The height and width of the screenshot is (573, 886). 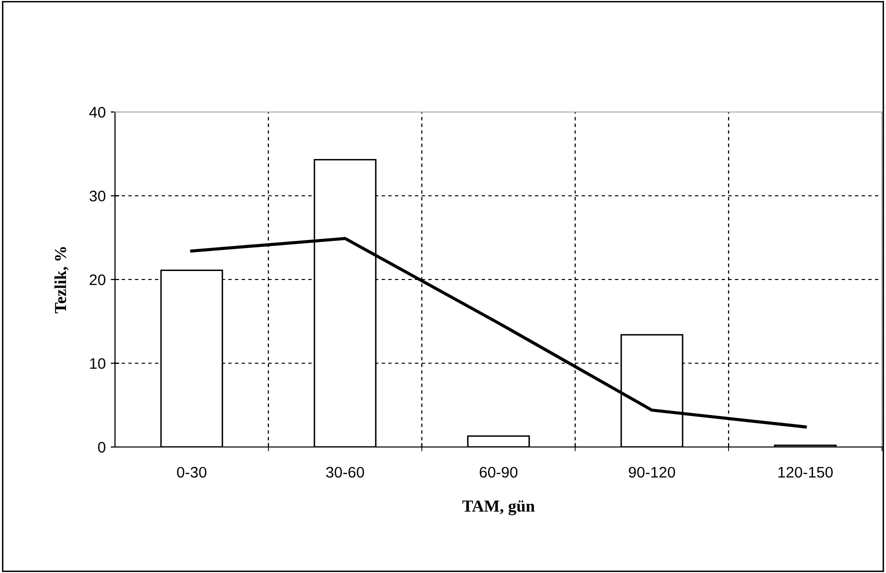 I want to click on y-tick-label: 20, so click(x=98, y=280).